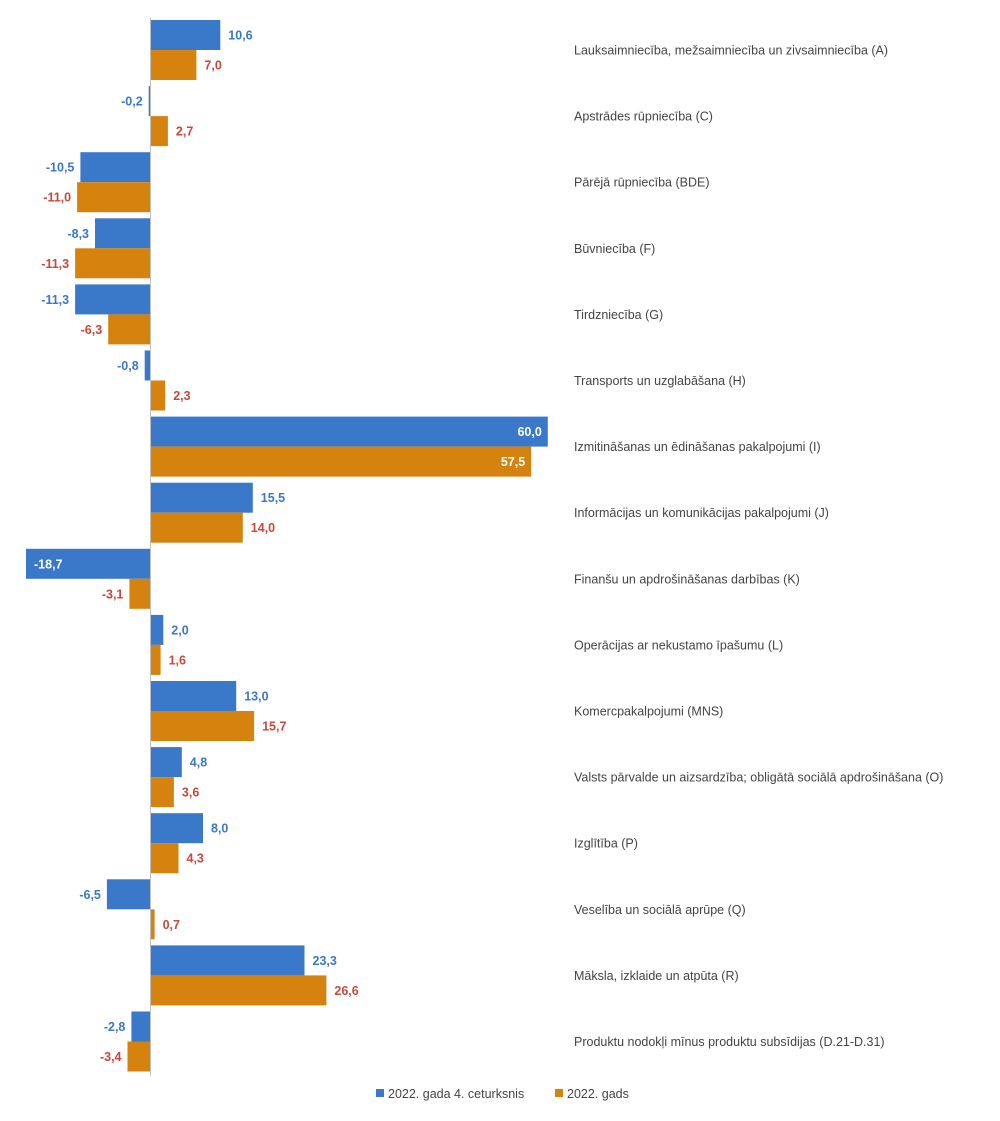  I want to click on value-label-q4-15: -2,8, so click(115, 1027).